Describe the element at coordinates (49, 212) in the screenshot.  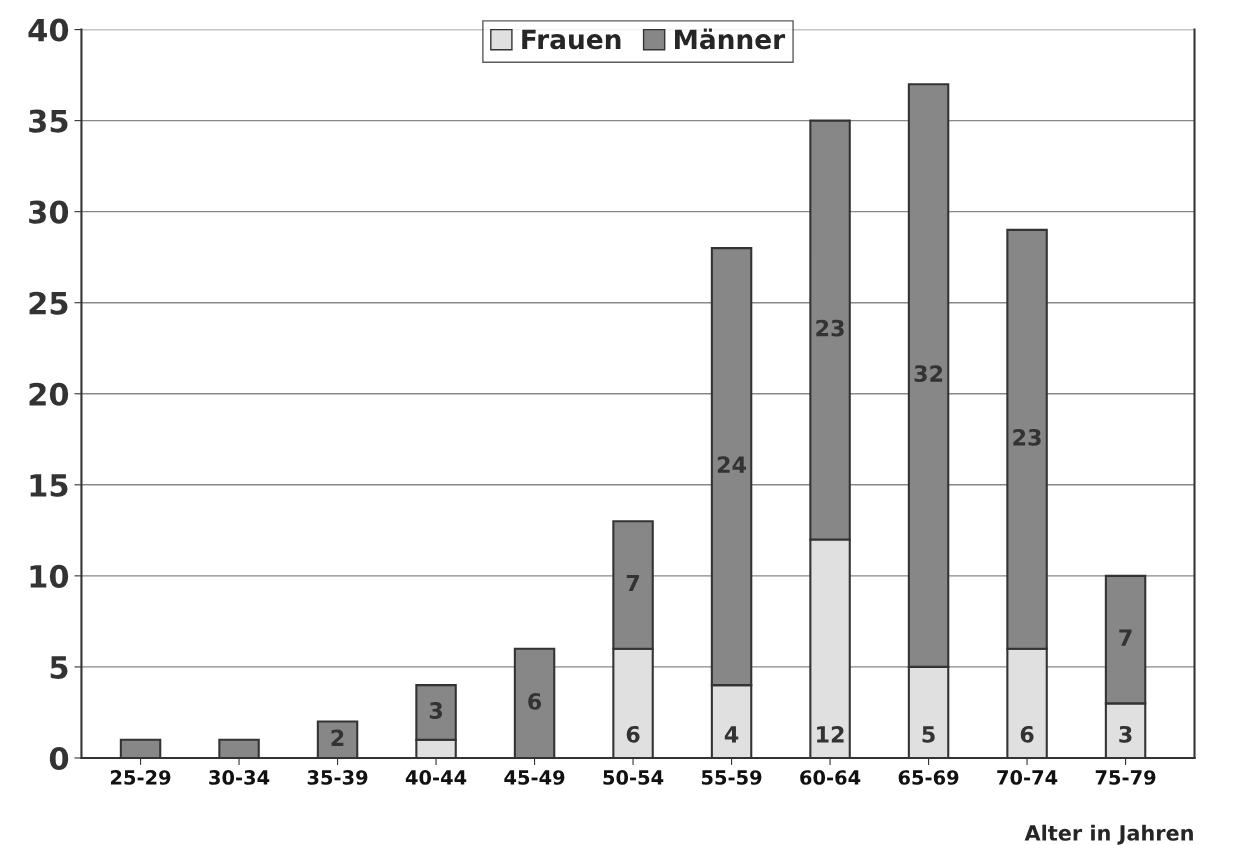
I see `y-tick-label: 30` at that location.